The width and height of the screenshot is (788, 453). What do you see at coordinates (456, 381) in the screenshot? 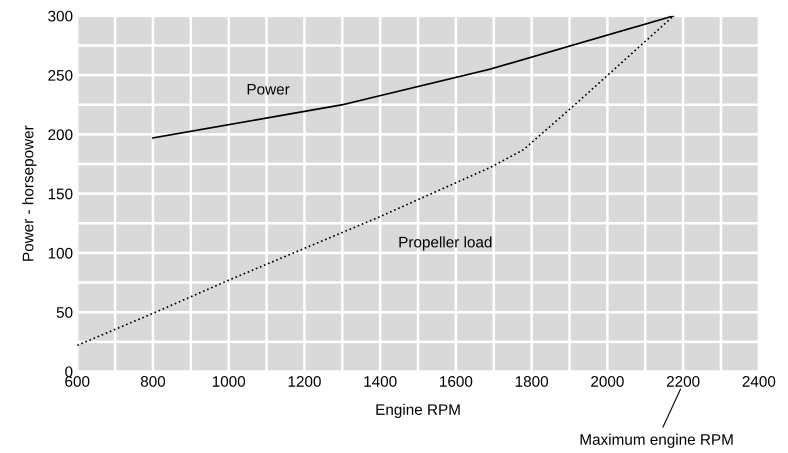
I see `x-tick-label: 1600` at bounding box center [456, 381].